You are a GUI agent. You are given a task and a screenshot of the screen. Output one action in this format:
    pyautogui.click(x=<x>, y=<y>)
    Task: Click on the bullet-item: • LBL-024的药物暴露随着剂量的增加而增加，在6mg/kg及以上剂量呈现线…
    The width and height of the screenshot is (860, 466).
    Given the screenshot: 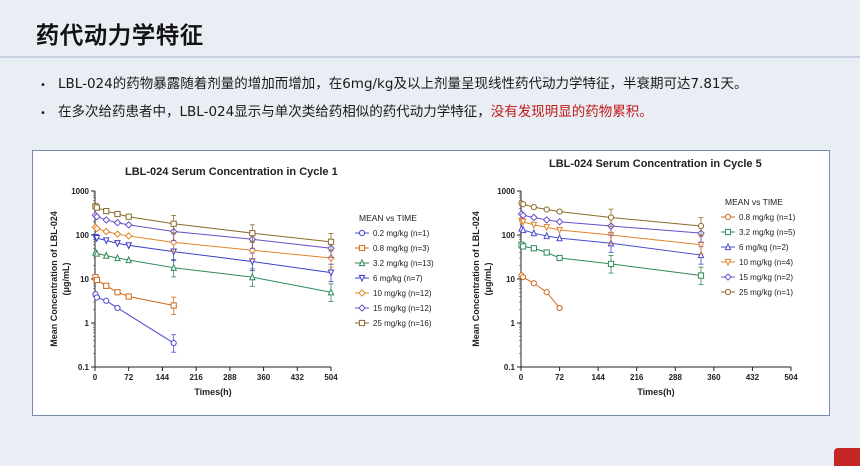 What is the action you would take?
    pyautogui.click(x=445, y=82)
    